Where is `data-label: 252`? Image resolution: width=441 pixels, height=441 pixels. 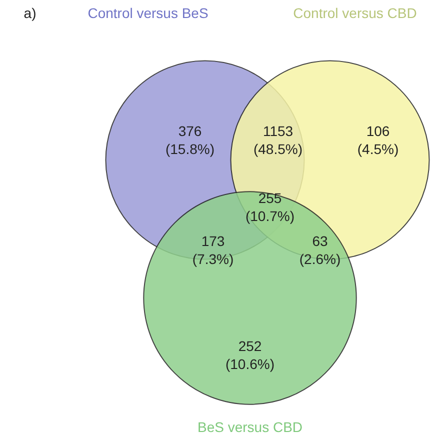
data-label: 252 is located at coordinates (250, 346).